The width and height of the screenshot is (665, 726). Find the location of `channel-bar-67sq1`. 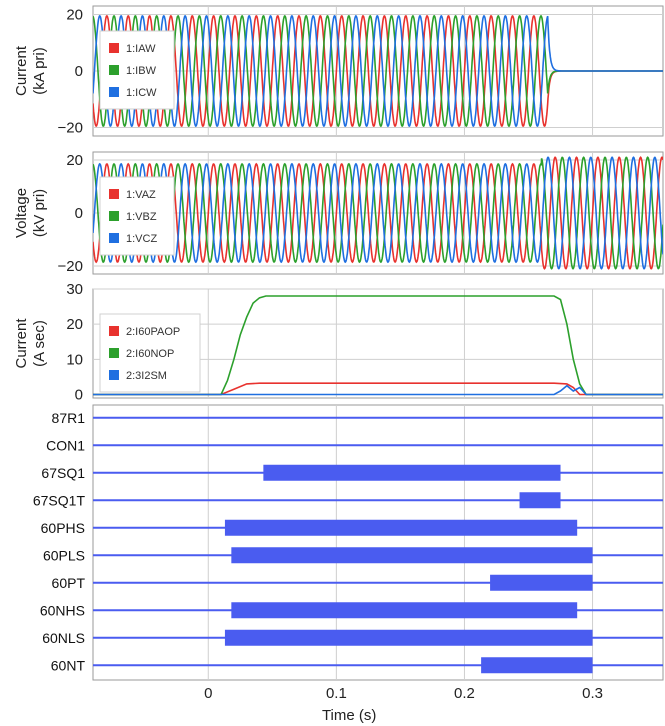

channel-bar-67sq1 is located at coordinates (412, 472).